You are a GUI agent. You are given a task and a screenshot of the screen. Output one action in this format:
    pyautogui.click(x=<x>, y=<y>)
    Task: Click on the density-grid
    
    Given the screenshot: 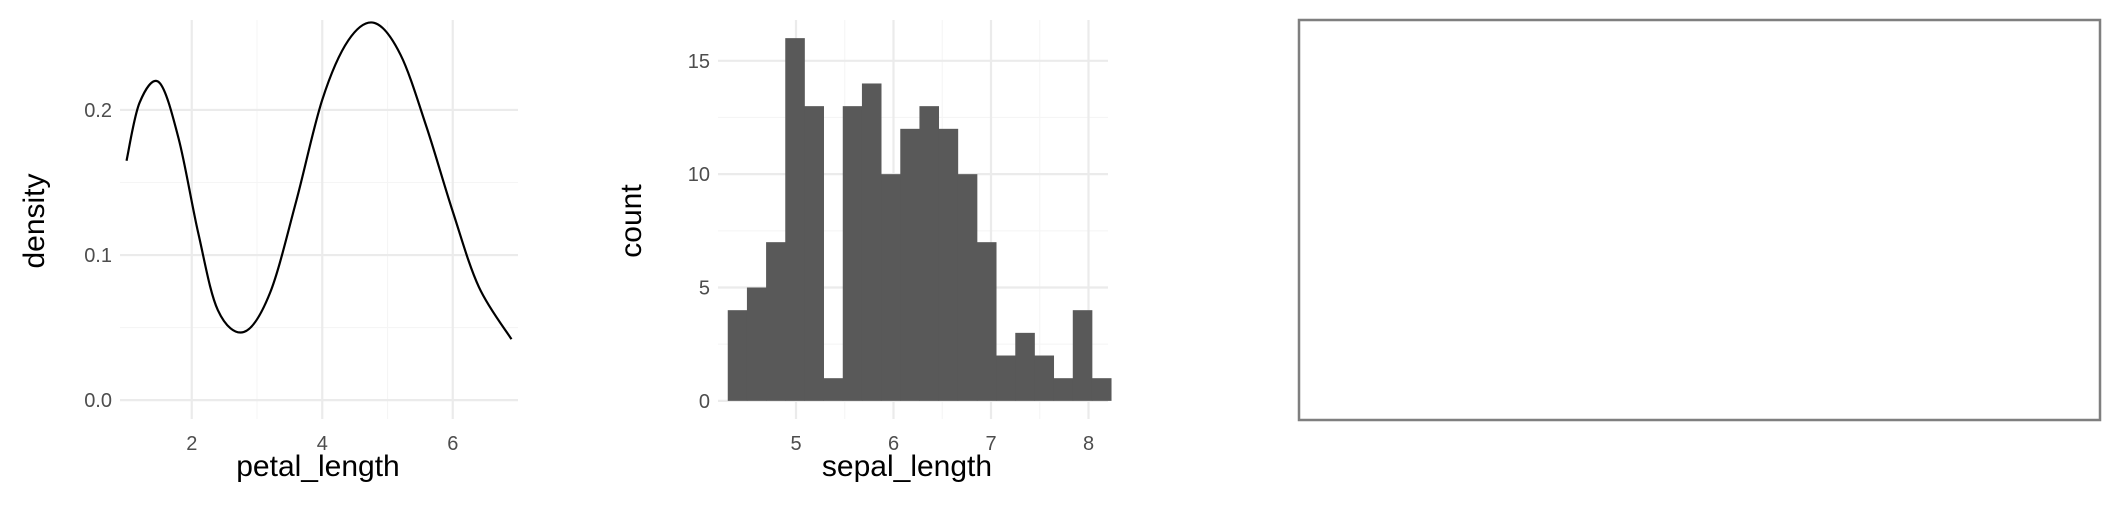 What is the action you would take?
    pyautogui.click(x=319, y=219)
    